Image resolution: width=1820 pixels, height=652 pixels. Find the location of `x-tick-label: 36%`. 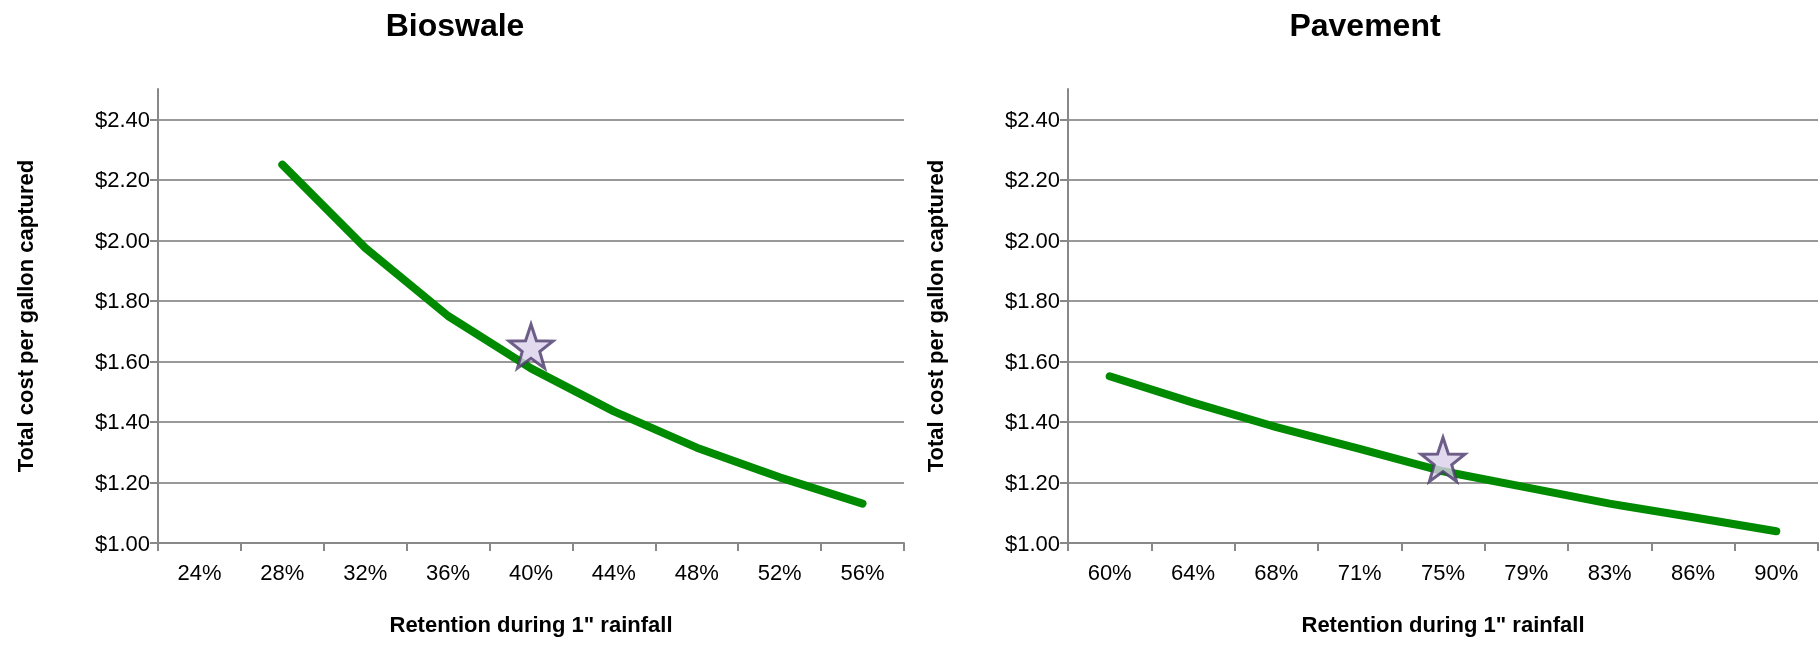

x-tick-label: 36% is located at coordinates (448, 572).